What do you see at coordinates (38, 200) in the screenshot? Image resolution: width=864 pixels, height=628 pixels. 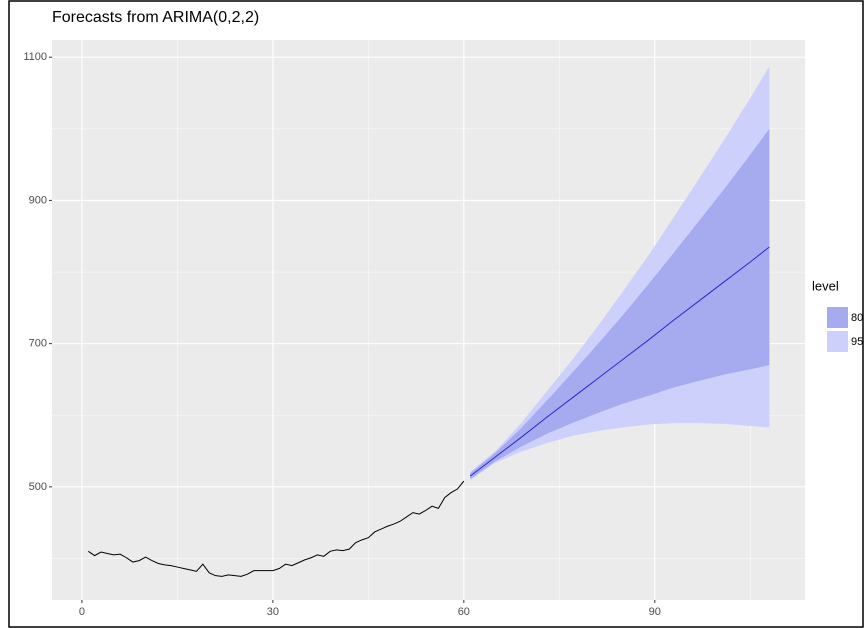 I see `y-tick-label: 900` at bounding box center [38, 200].